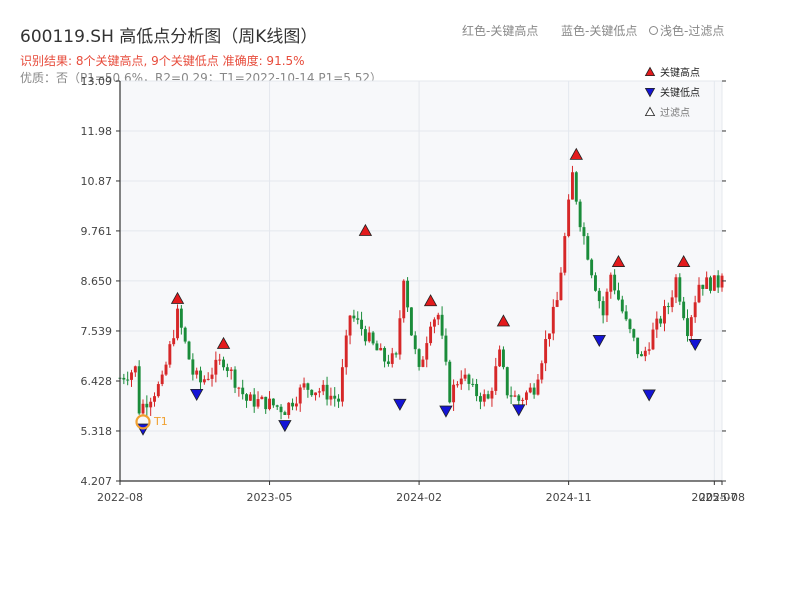 The height and width of the screenshot is (600, 800). Describe the element at coordinates (120, 497) in the screenshot. I see `x-tick-label: 2022-08` at that location.